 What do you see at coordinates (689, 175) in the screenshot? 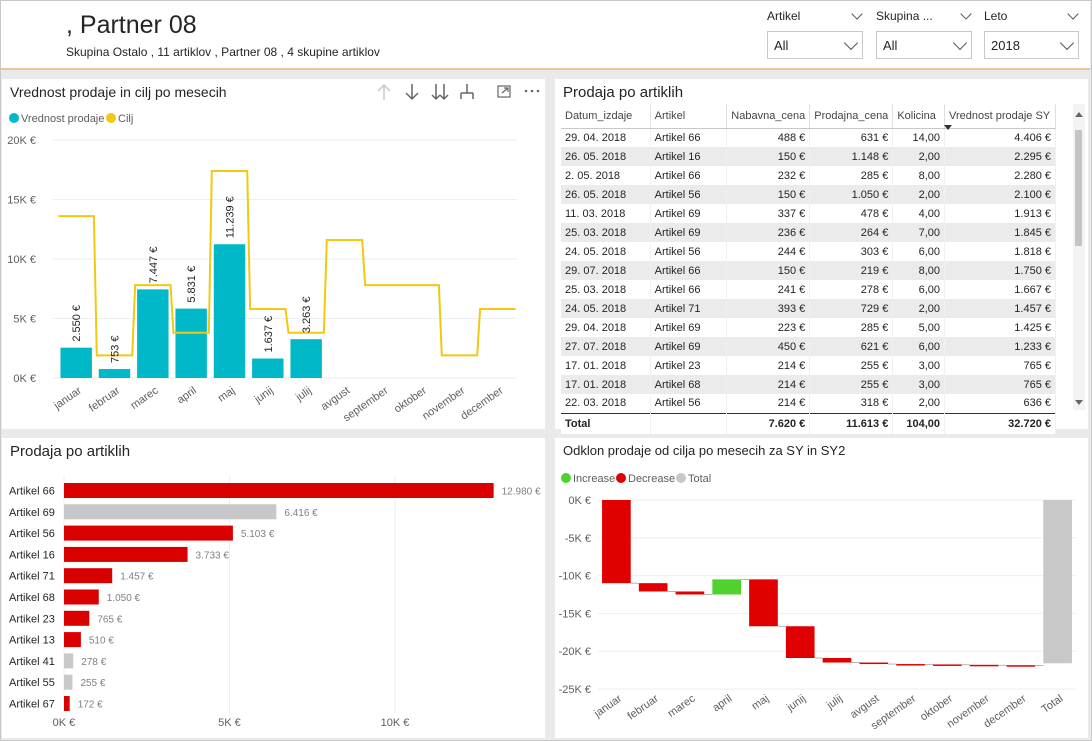
I see `table-cell: Artikel 66` at bounding box center [689, 175].